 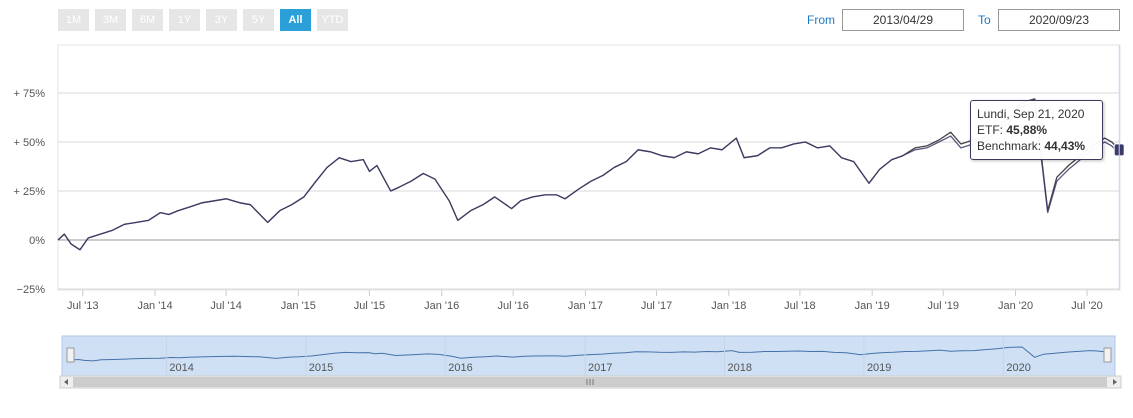 I want to click on x-tick-label: Jan '18, so click(x=728, y=306).